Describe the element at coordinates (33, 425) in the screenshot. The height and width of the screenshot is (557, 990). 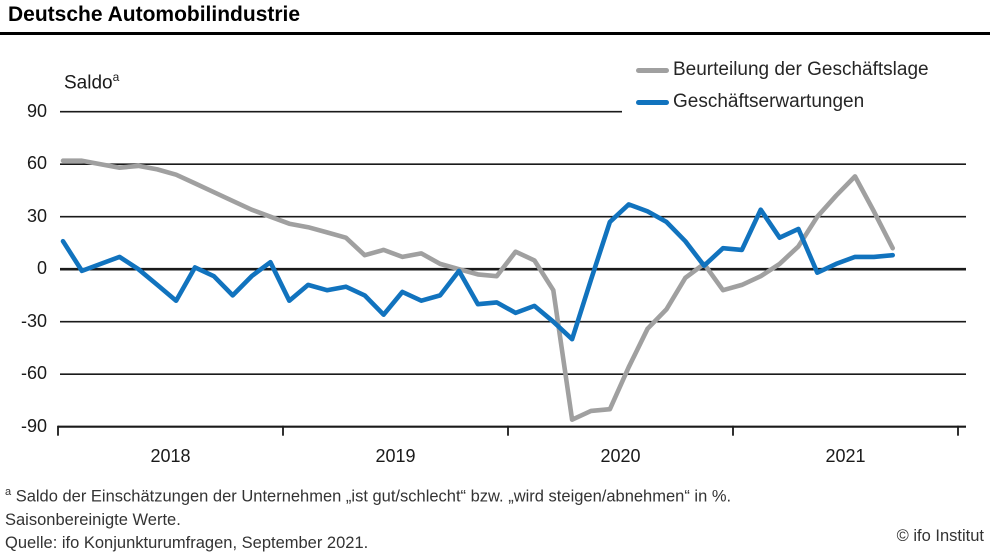
I see `y-tick-label--90: -90` at that location.